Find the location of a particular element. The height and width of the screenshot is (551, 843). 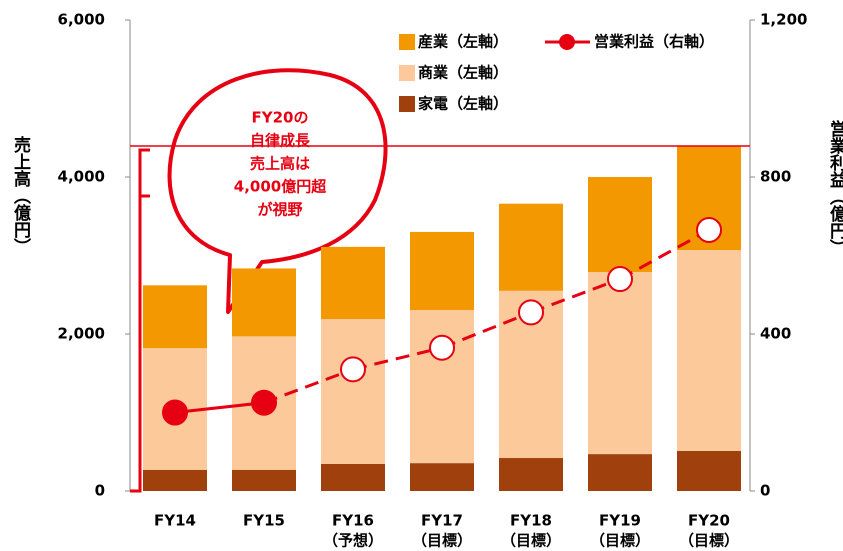

annotation: が視野 is located at coordinates (279, 210).